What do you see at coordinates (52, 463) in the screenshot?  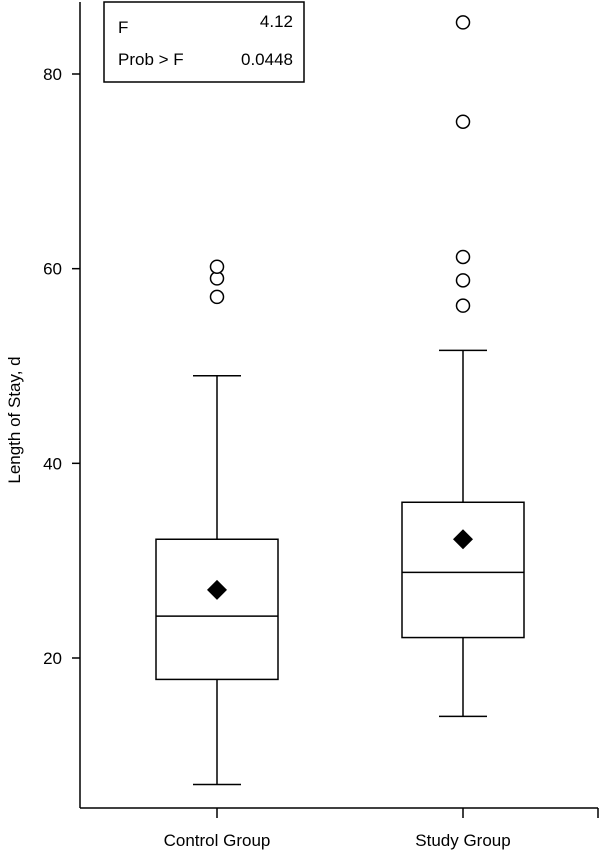 I see `y-tick-label-40: 40` at bounding box center [52, 463].